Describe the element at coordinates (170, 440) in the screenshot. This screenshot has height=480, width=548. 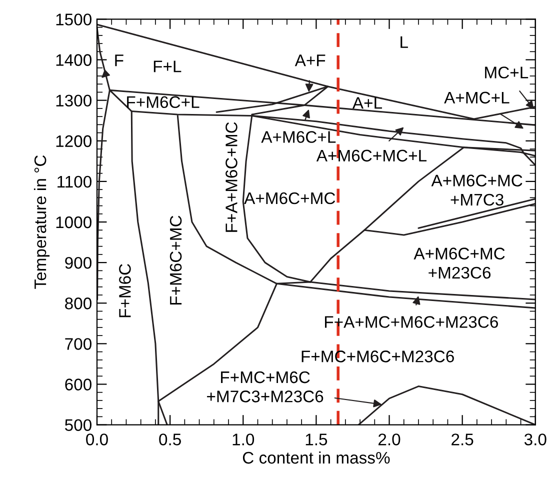
I see `x-tick-label: 0.5` at that location.